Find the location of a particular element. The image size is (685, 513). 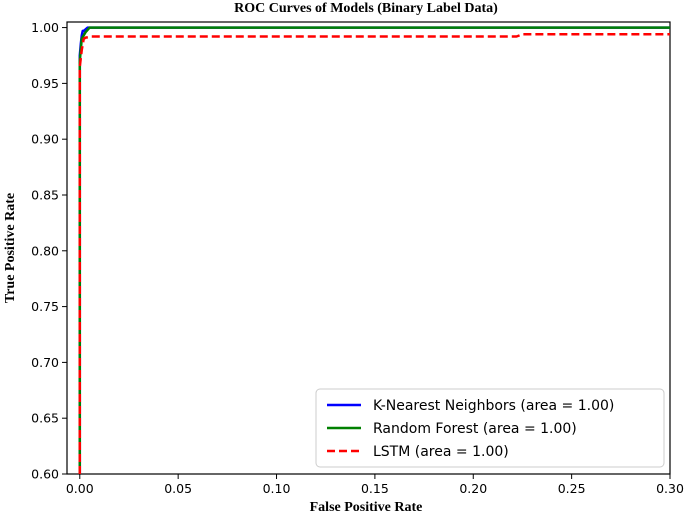

y-tick-label: 1.00 is located at coordinates (45, 27).